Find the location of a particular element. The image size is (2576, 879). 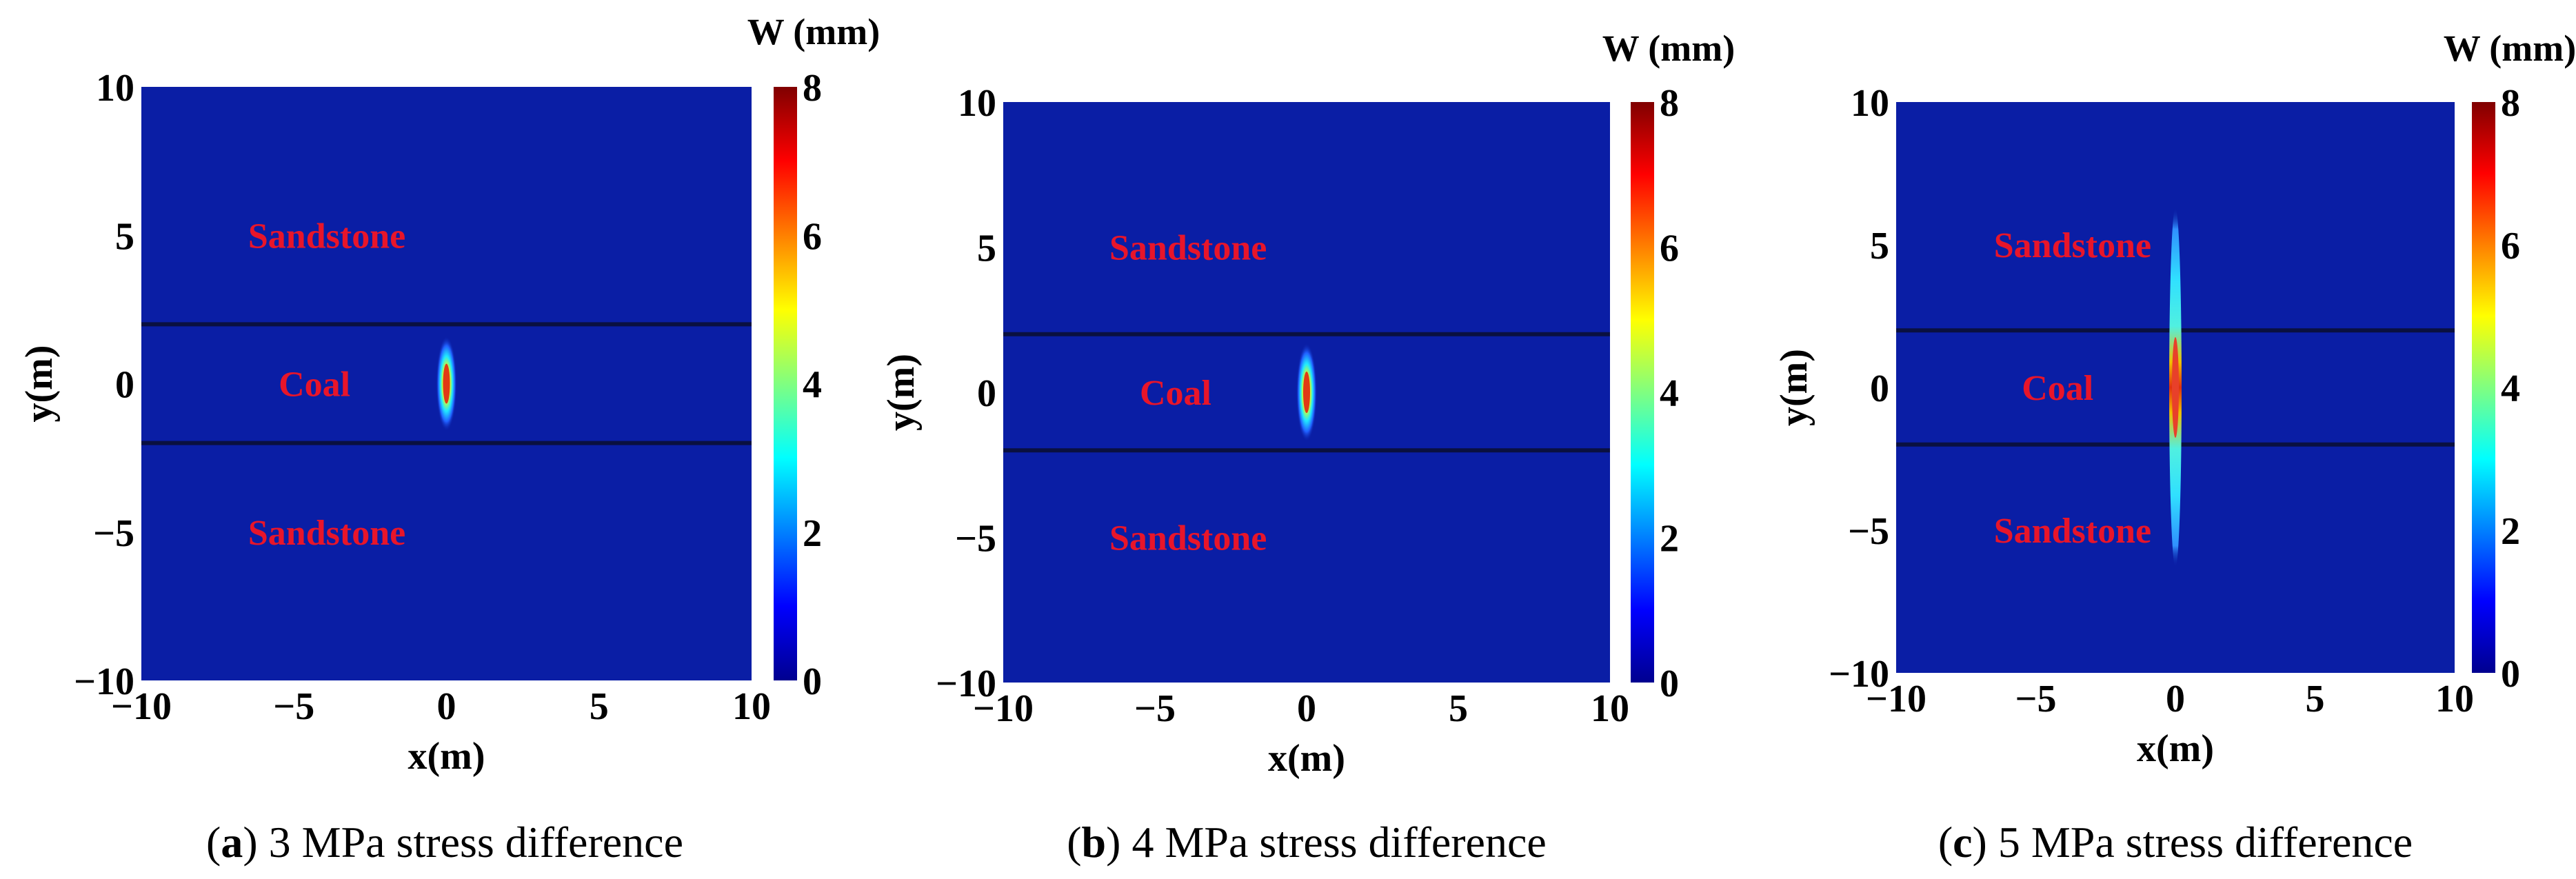

panel-caption: (a) 3 MPa stress difference is located at coordinates (444, 843).